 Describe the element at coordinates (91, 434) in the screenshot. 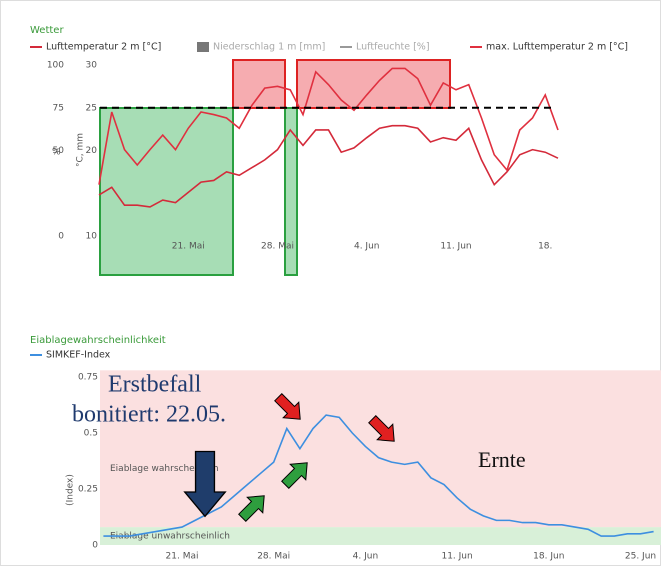

I see `y-tick-label: 0.5` at that location.